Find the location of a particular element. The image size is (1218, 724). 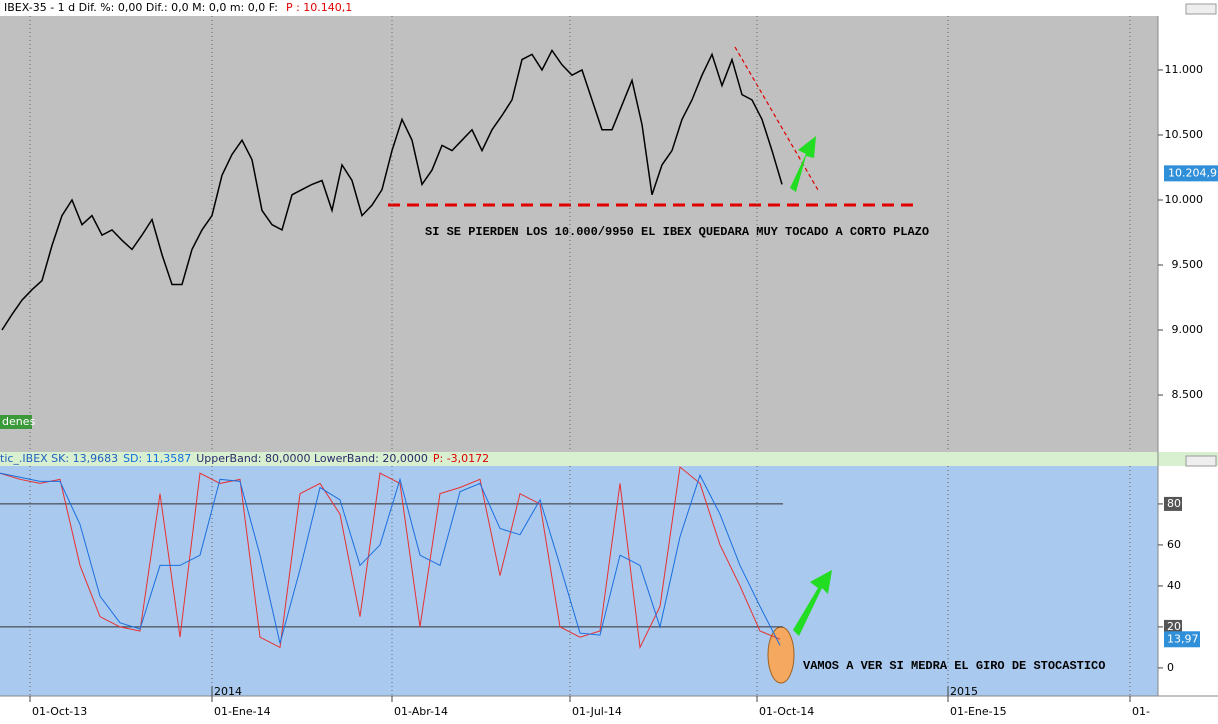

x-tick-label: 01- is located at coordinates (1141, 711).